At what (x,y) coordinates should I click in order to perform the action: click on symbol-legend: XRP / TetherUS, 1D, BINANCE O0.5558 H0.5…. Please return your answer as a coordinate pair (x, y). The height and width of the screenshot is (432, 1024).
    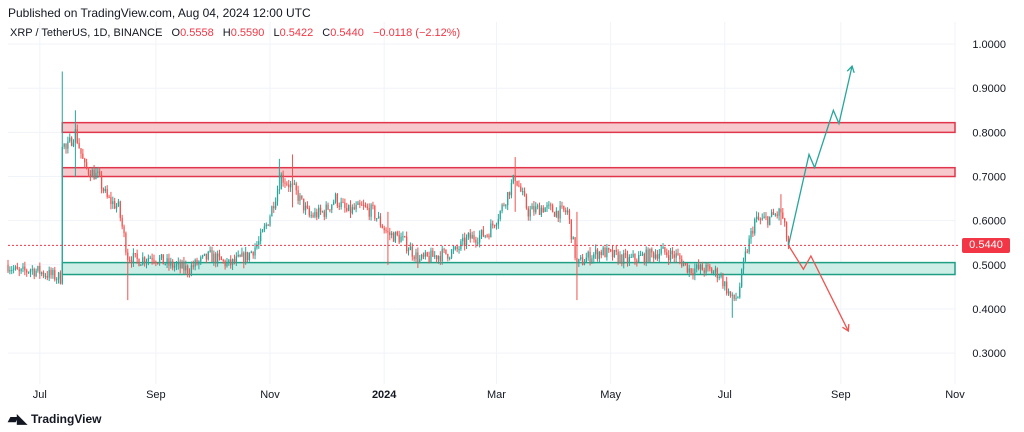
    Looking at the image, I should click on (235, 33).